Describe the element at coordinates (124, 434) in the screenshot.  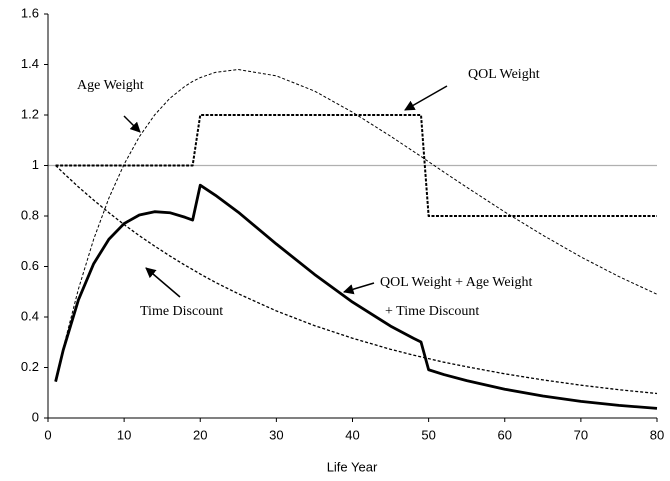
I see `x-tick-label: 10` at that location.